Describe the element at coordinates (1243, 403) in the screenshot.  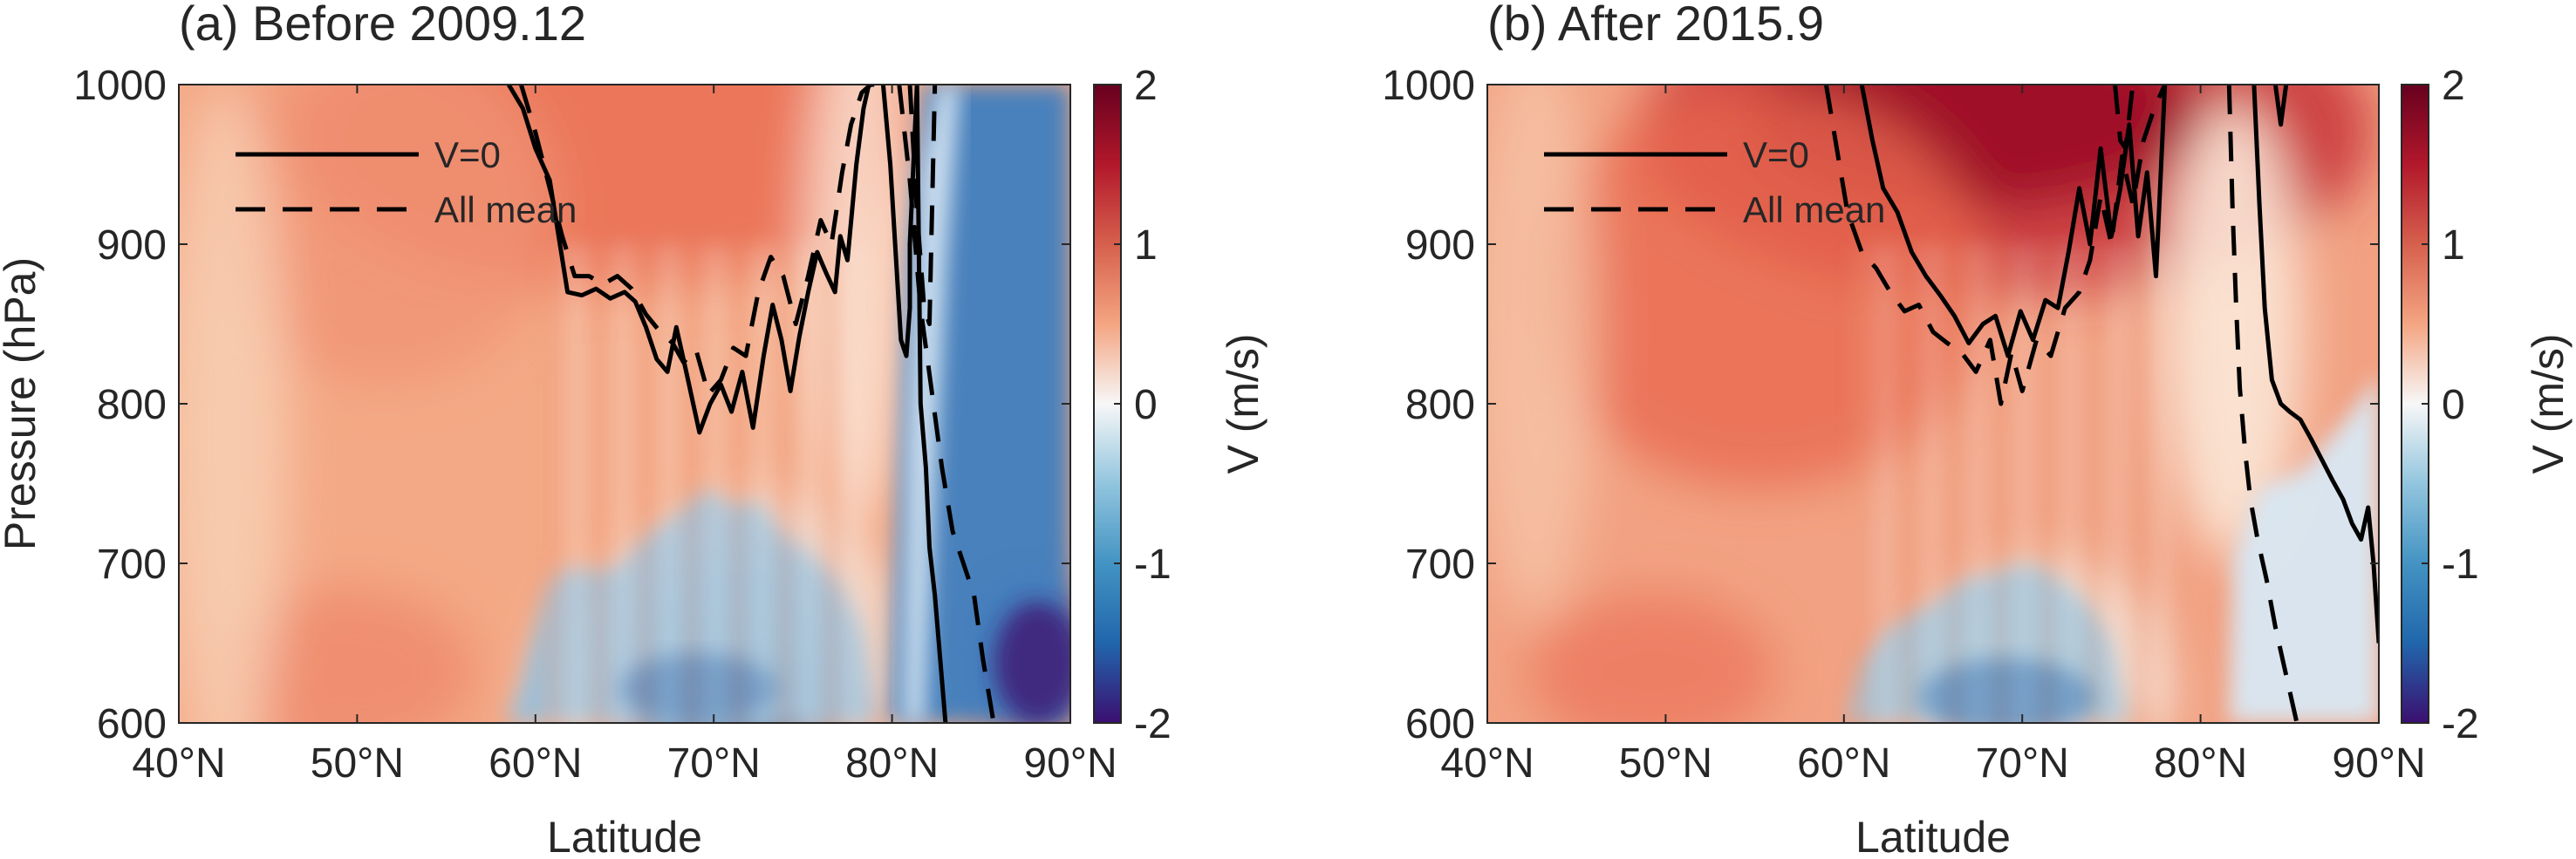
I see `panel-a-colorbar-label: V (m/s)` at that location.